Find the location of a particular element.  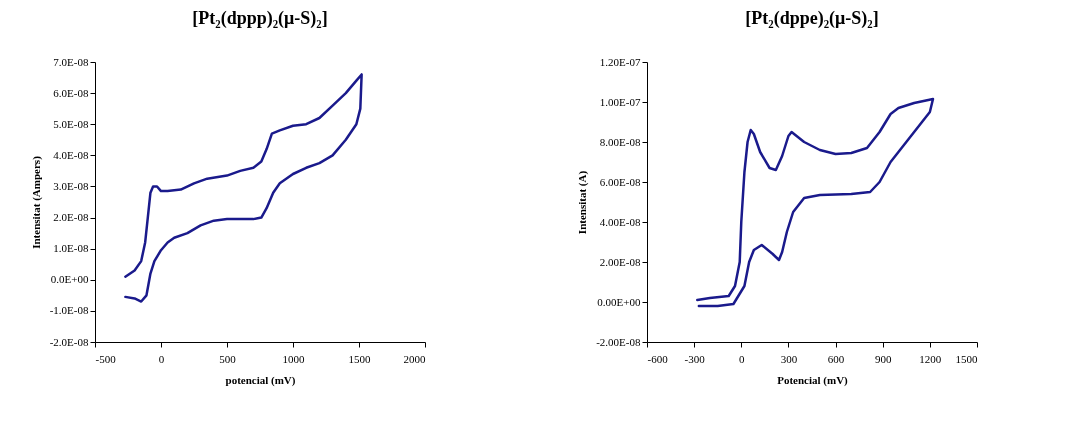

x-tick-label: -500 is located at coordinates (106, 358).